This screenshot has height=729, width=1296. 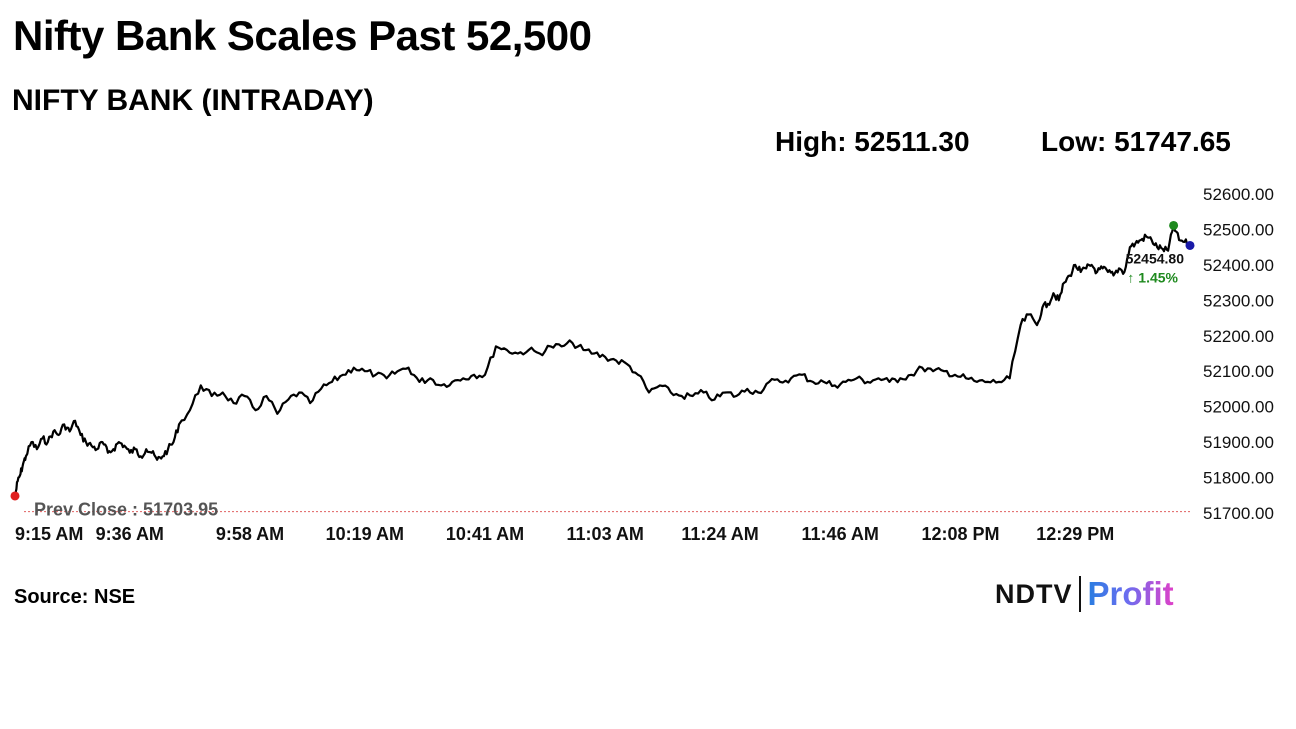 What do you see at coordinates (49, 534) in the screenshot?
I see `x-tick-label: 9:15 AM` at bounding box center [49, 534].